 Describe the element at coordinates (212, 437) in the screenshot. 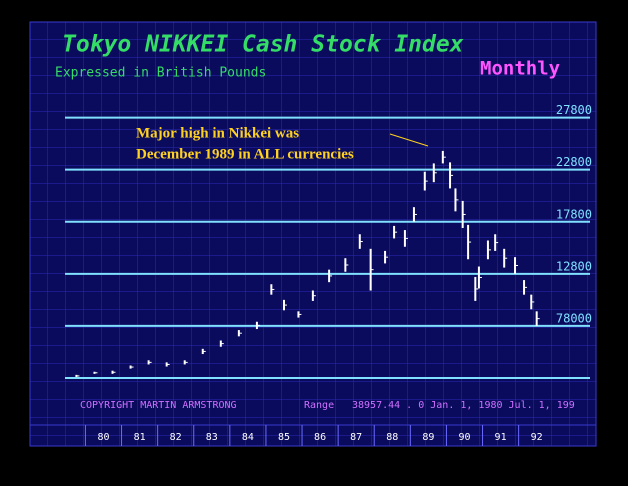

I see `x-tick-label: 83` at that location.